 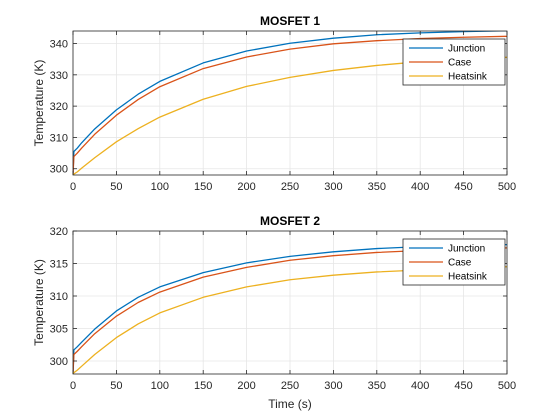 What do you see at coordinates (290, 404) in the screenshot?
I see `x-axis-label: Time (s)` at bounding box center [290, 404].